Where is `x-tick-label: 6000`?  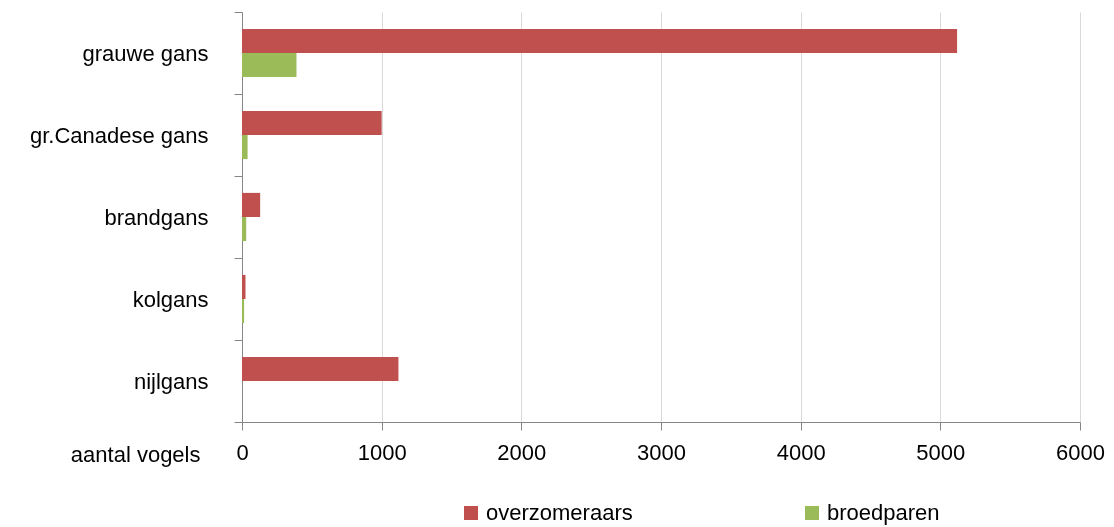 x-tick-label: 6000 is located at coordinates (1080, 452).